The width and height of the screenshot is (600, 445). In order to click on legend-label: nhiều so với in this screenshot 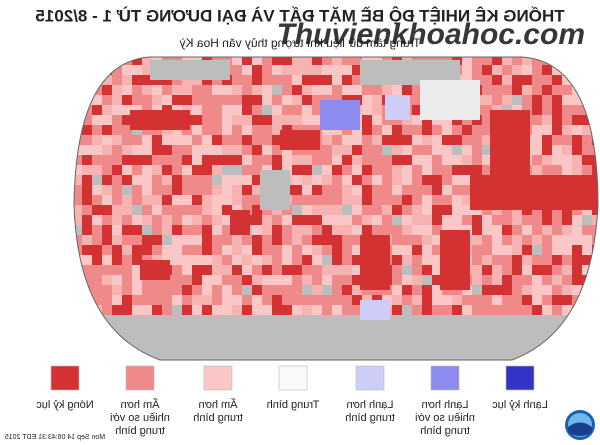, I will do `click(140, 418)`.